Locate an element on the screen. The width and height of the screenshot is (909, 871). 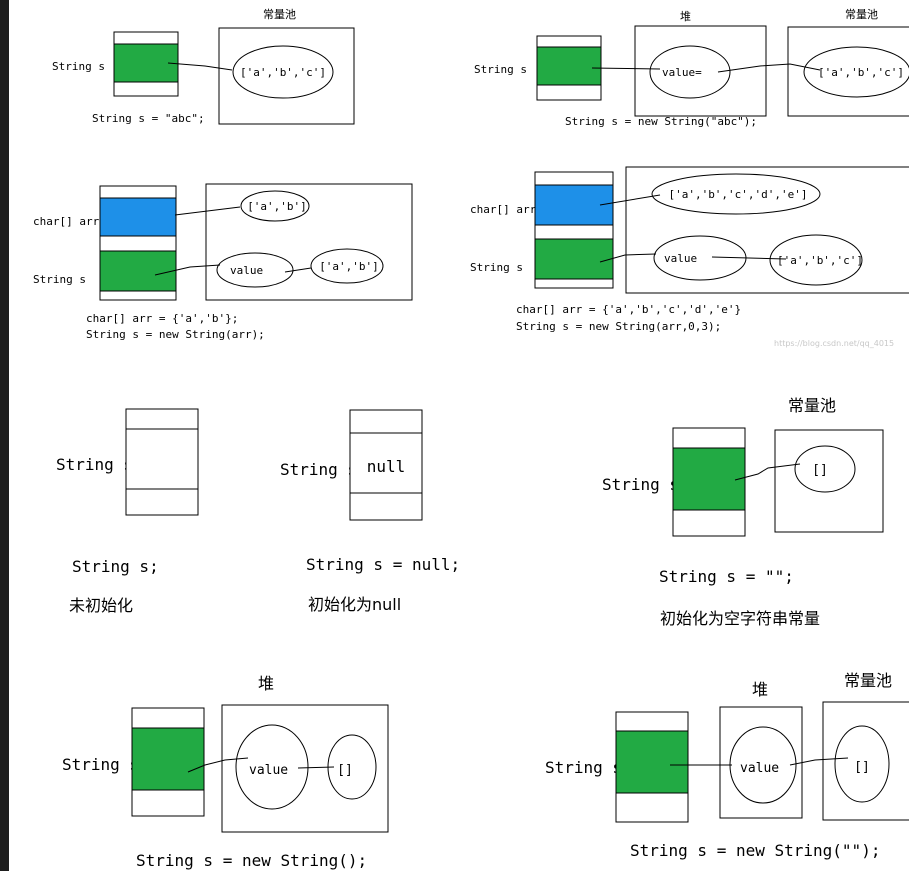
panel-uninitialized: String s String s; 未初始化 is located at coordinates (127, 511).